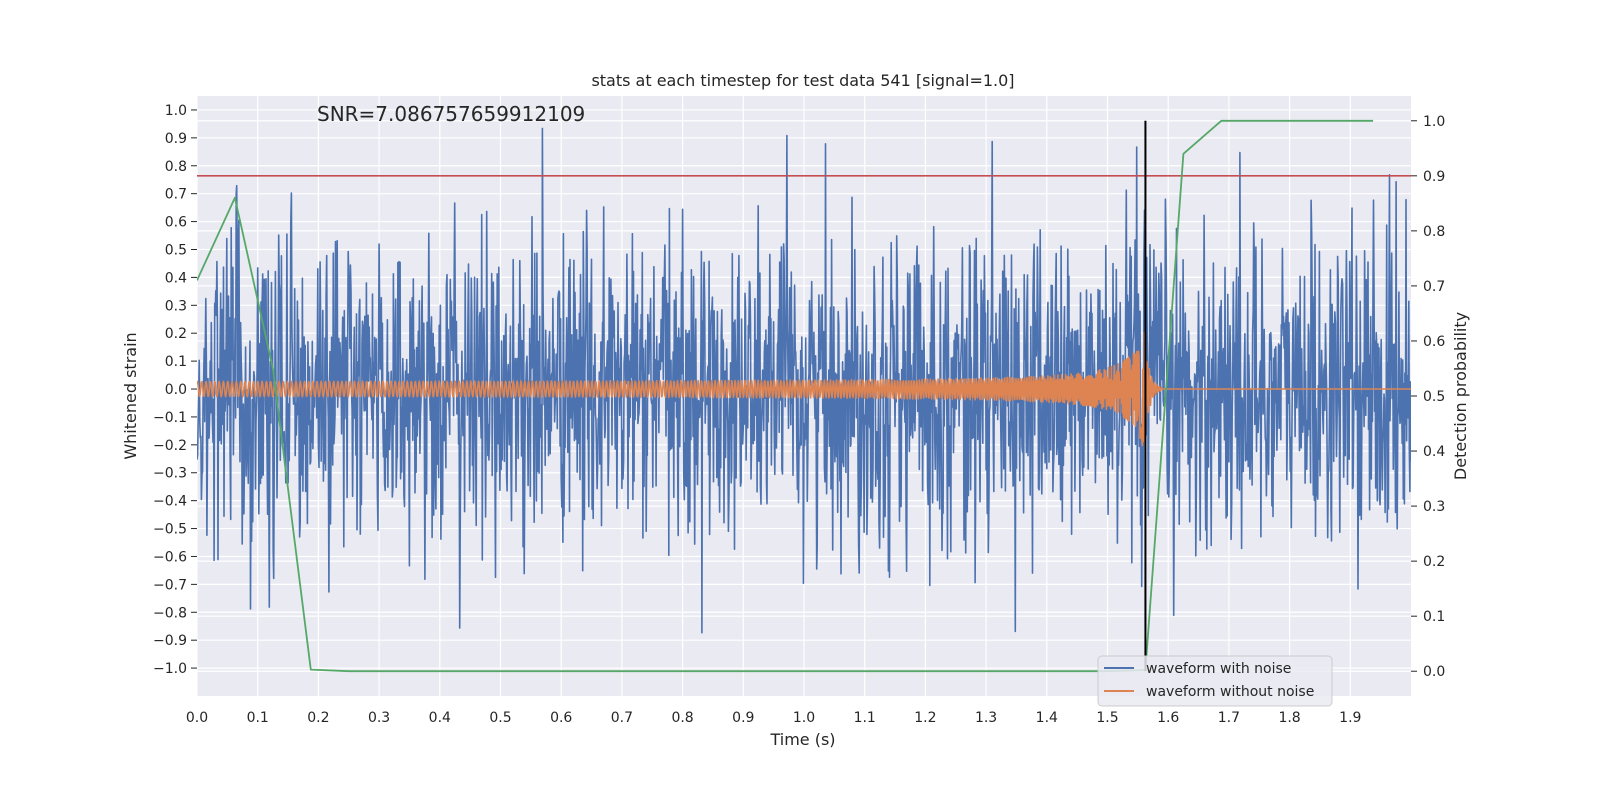  Describe the element at coordinates (682, 718) in the screenshot. I see `x-tick-label: 0.8` at that location.